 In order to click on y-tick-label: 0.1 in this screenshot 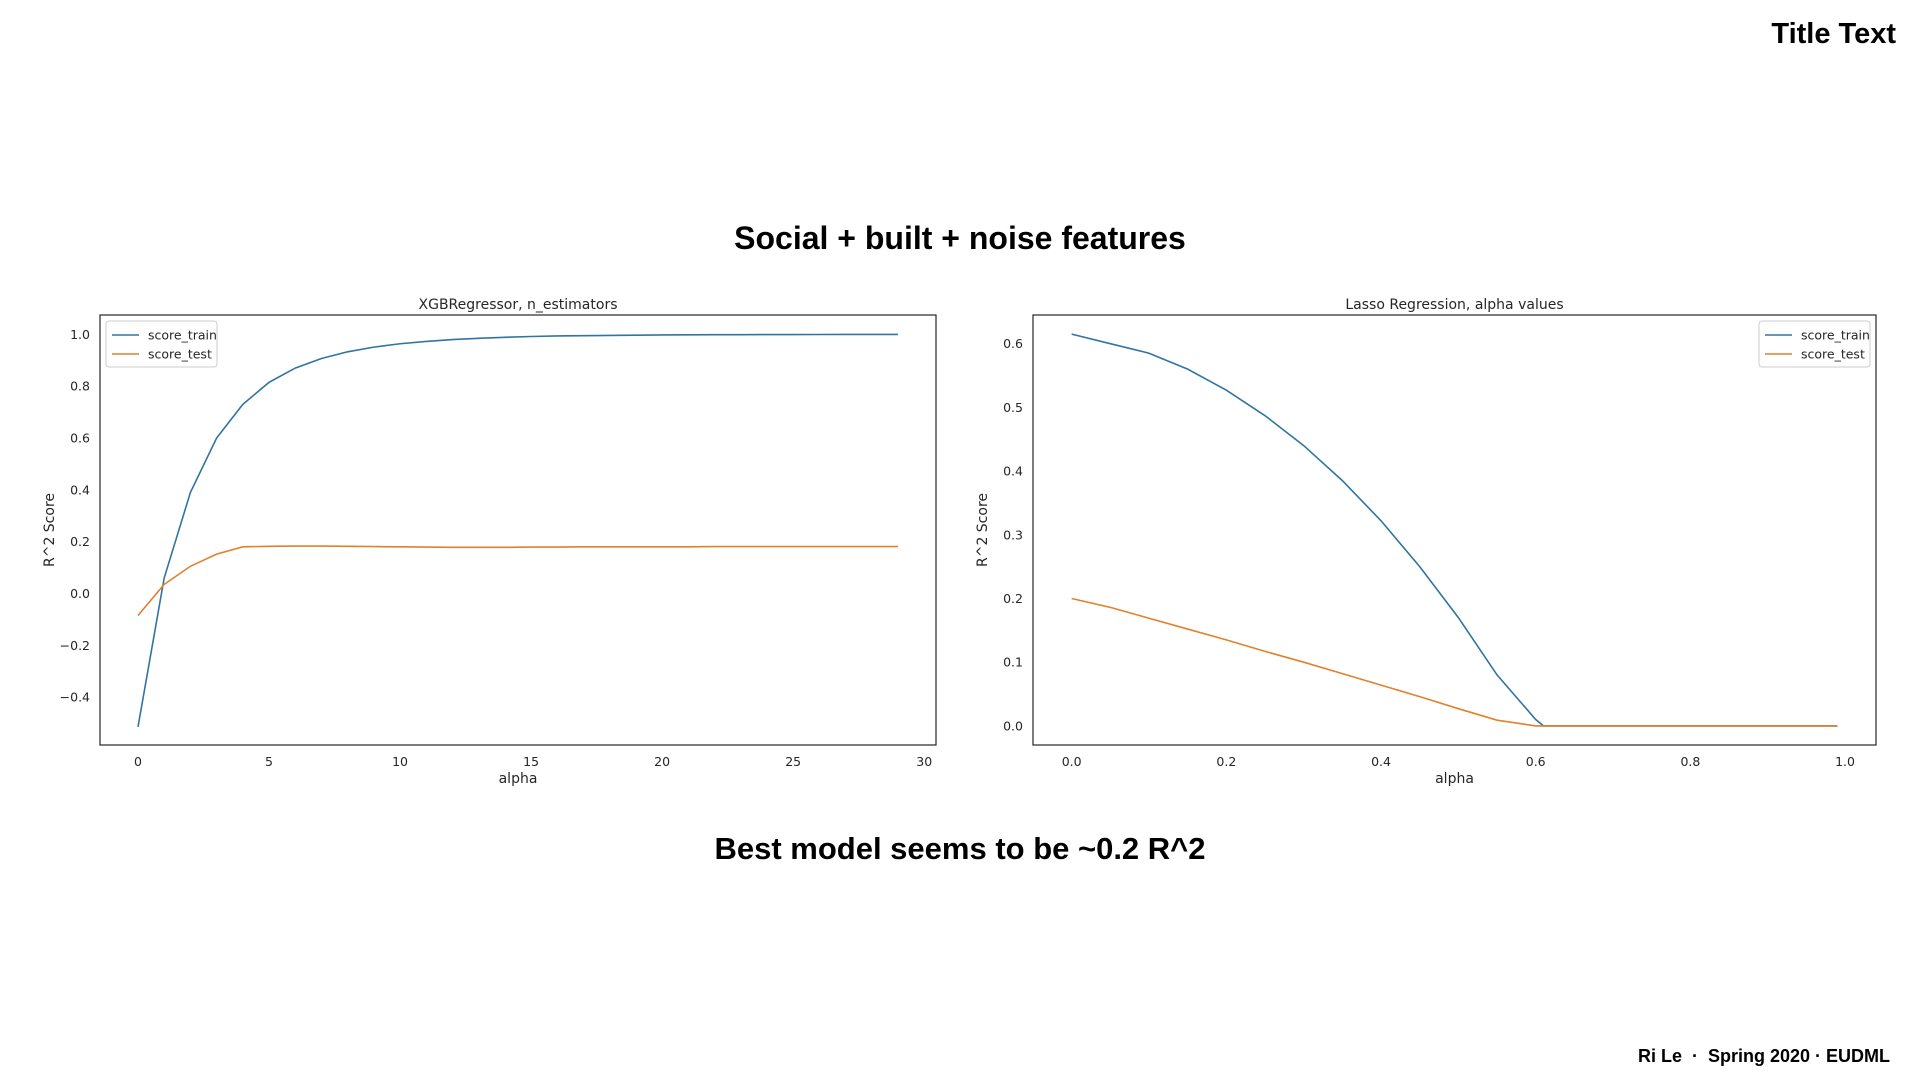, I will do `click(1013, 662)`.